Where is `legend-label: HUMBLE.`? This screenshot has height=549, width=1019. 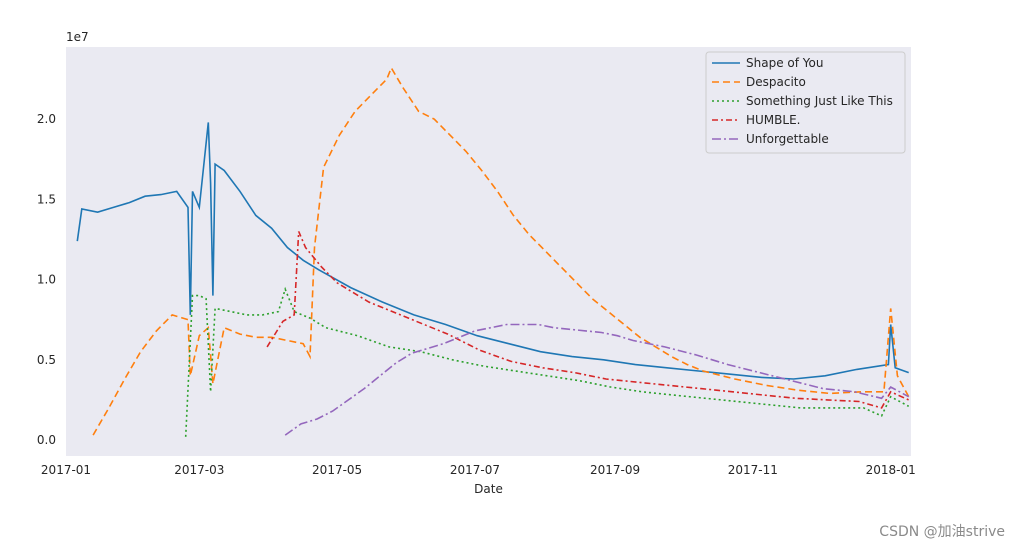
legend-label: HUMBLE. is located at coordinates (773, 120).